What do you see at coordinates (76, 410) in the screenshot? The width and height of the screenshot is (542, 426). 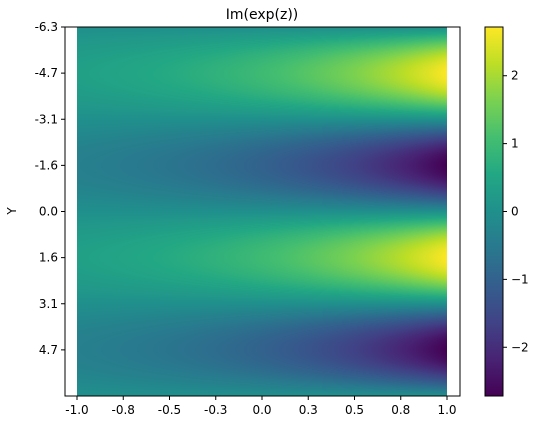 I see `x-tick-label: -1.0` at bounding box center [76, 410].